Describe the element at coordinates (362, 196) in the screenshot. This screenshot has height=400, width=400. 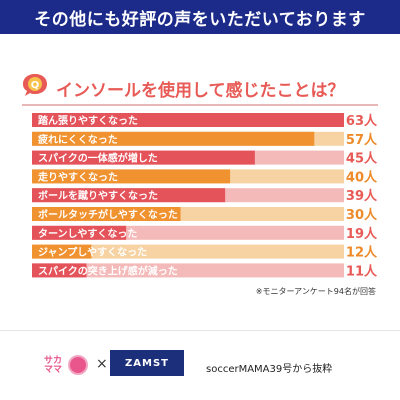
I see `bar-value-label: 39人` at that location.